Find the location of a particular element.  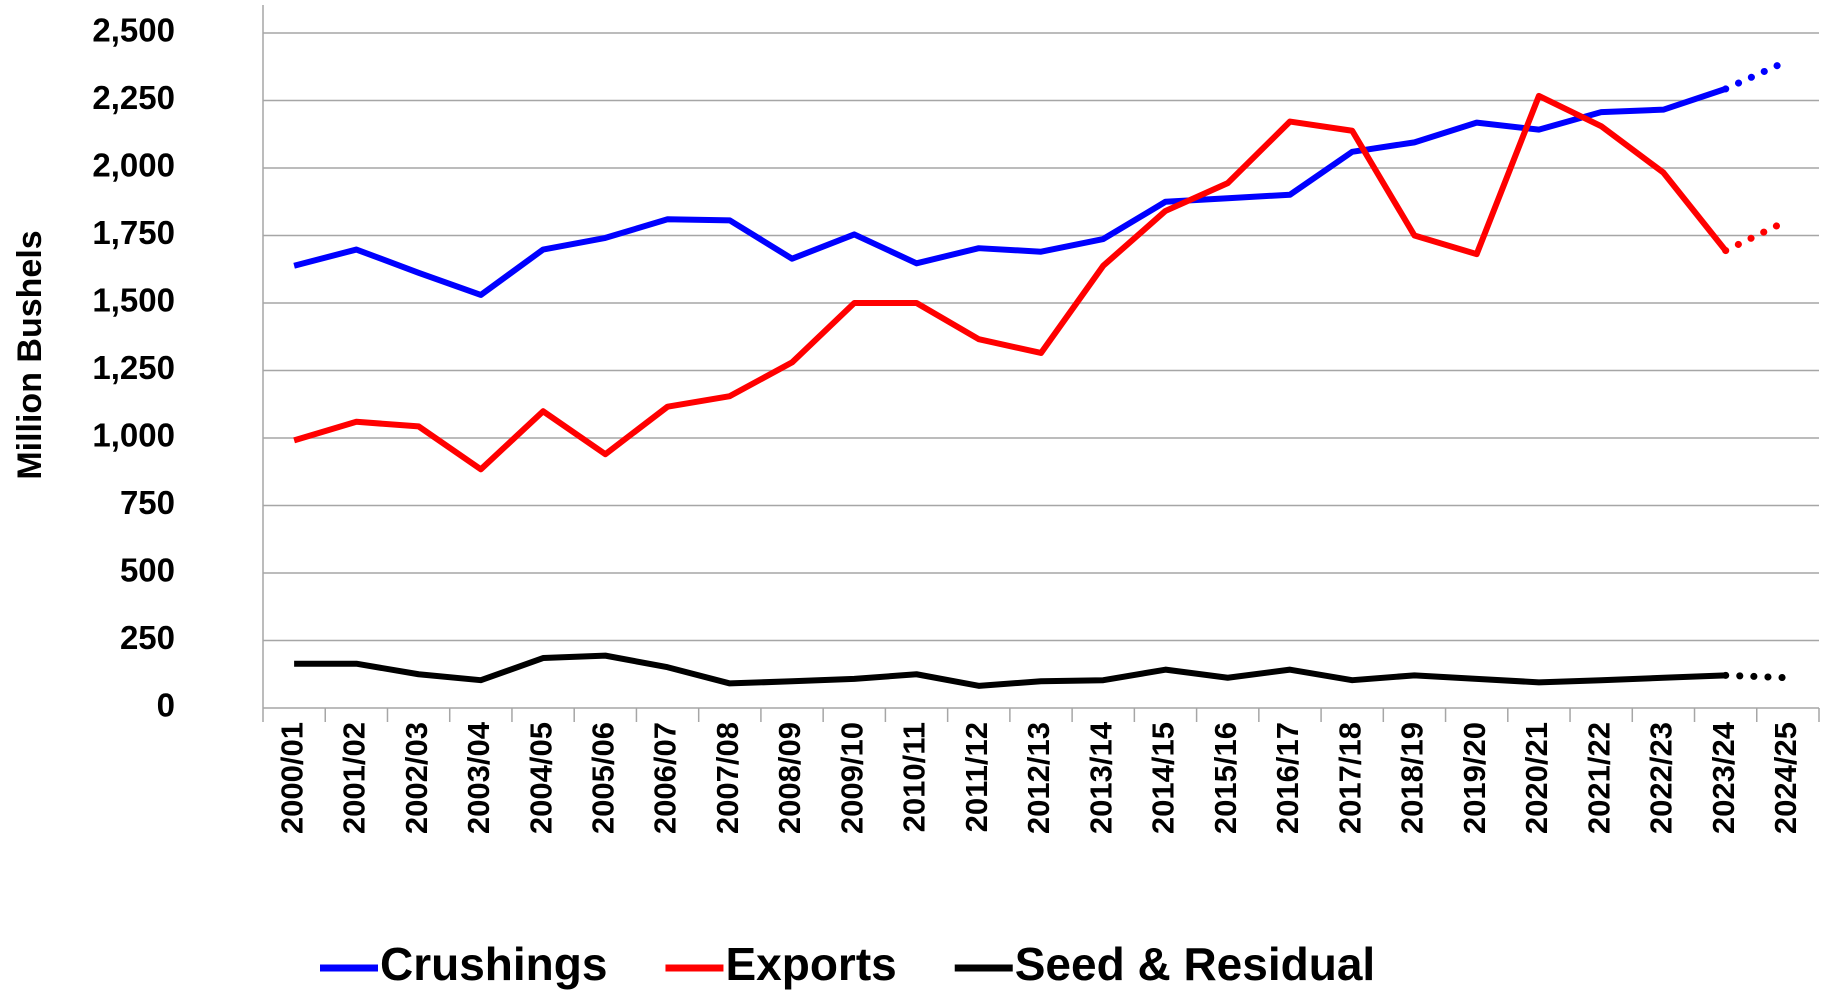

y-tick-label: 2,000 is located at coordinates (133, 165).